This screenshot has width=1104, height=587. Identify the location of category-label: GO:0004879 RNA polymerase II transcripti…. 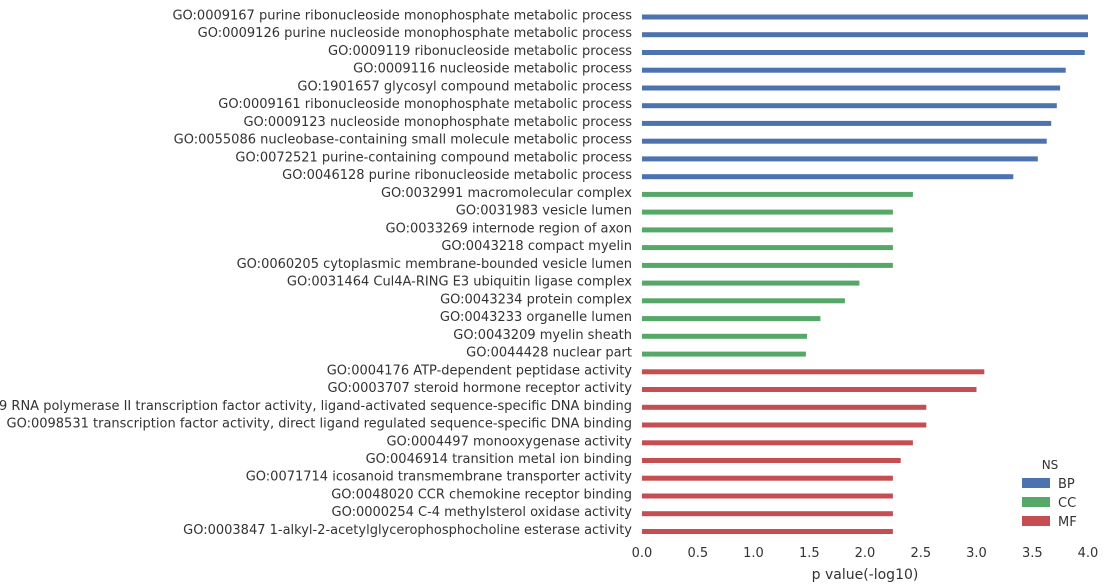
(316, 406).